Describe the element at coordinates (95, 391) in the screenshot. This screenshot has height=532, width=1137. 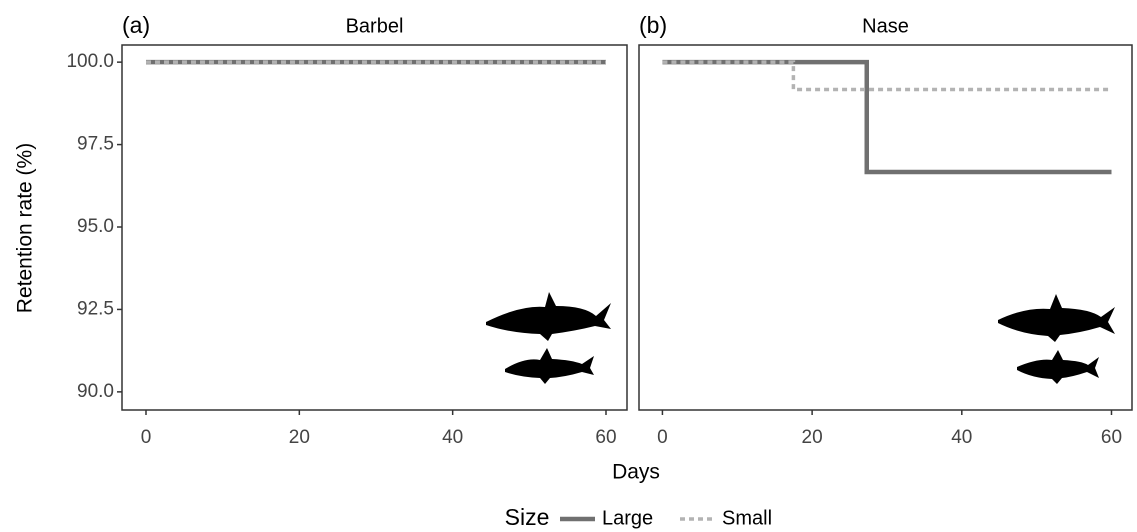
I see `y-tick-label: 90.0` at that location.